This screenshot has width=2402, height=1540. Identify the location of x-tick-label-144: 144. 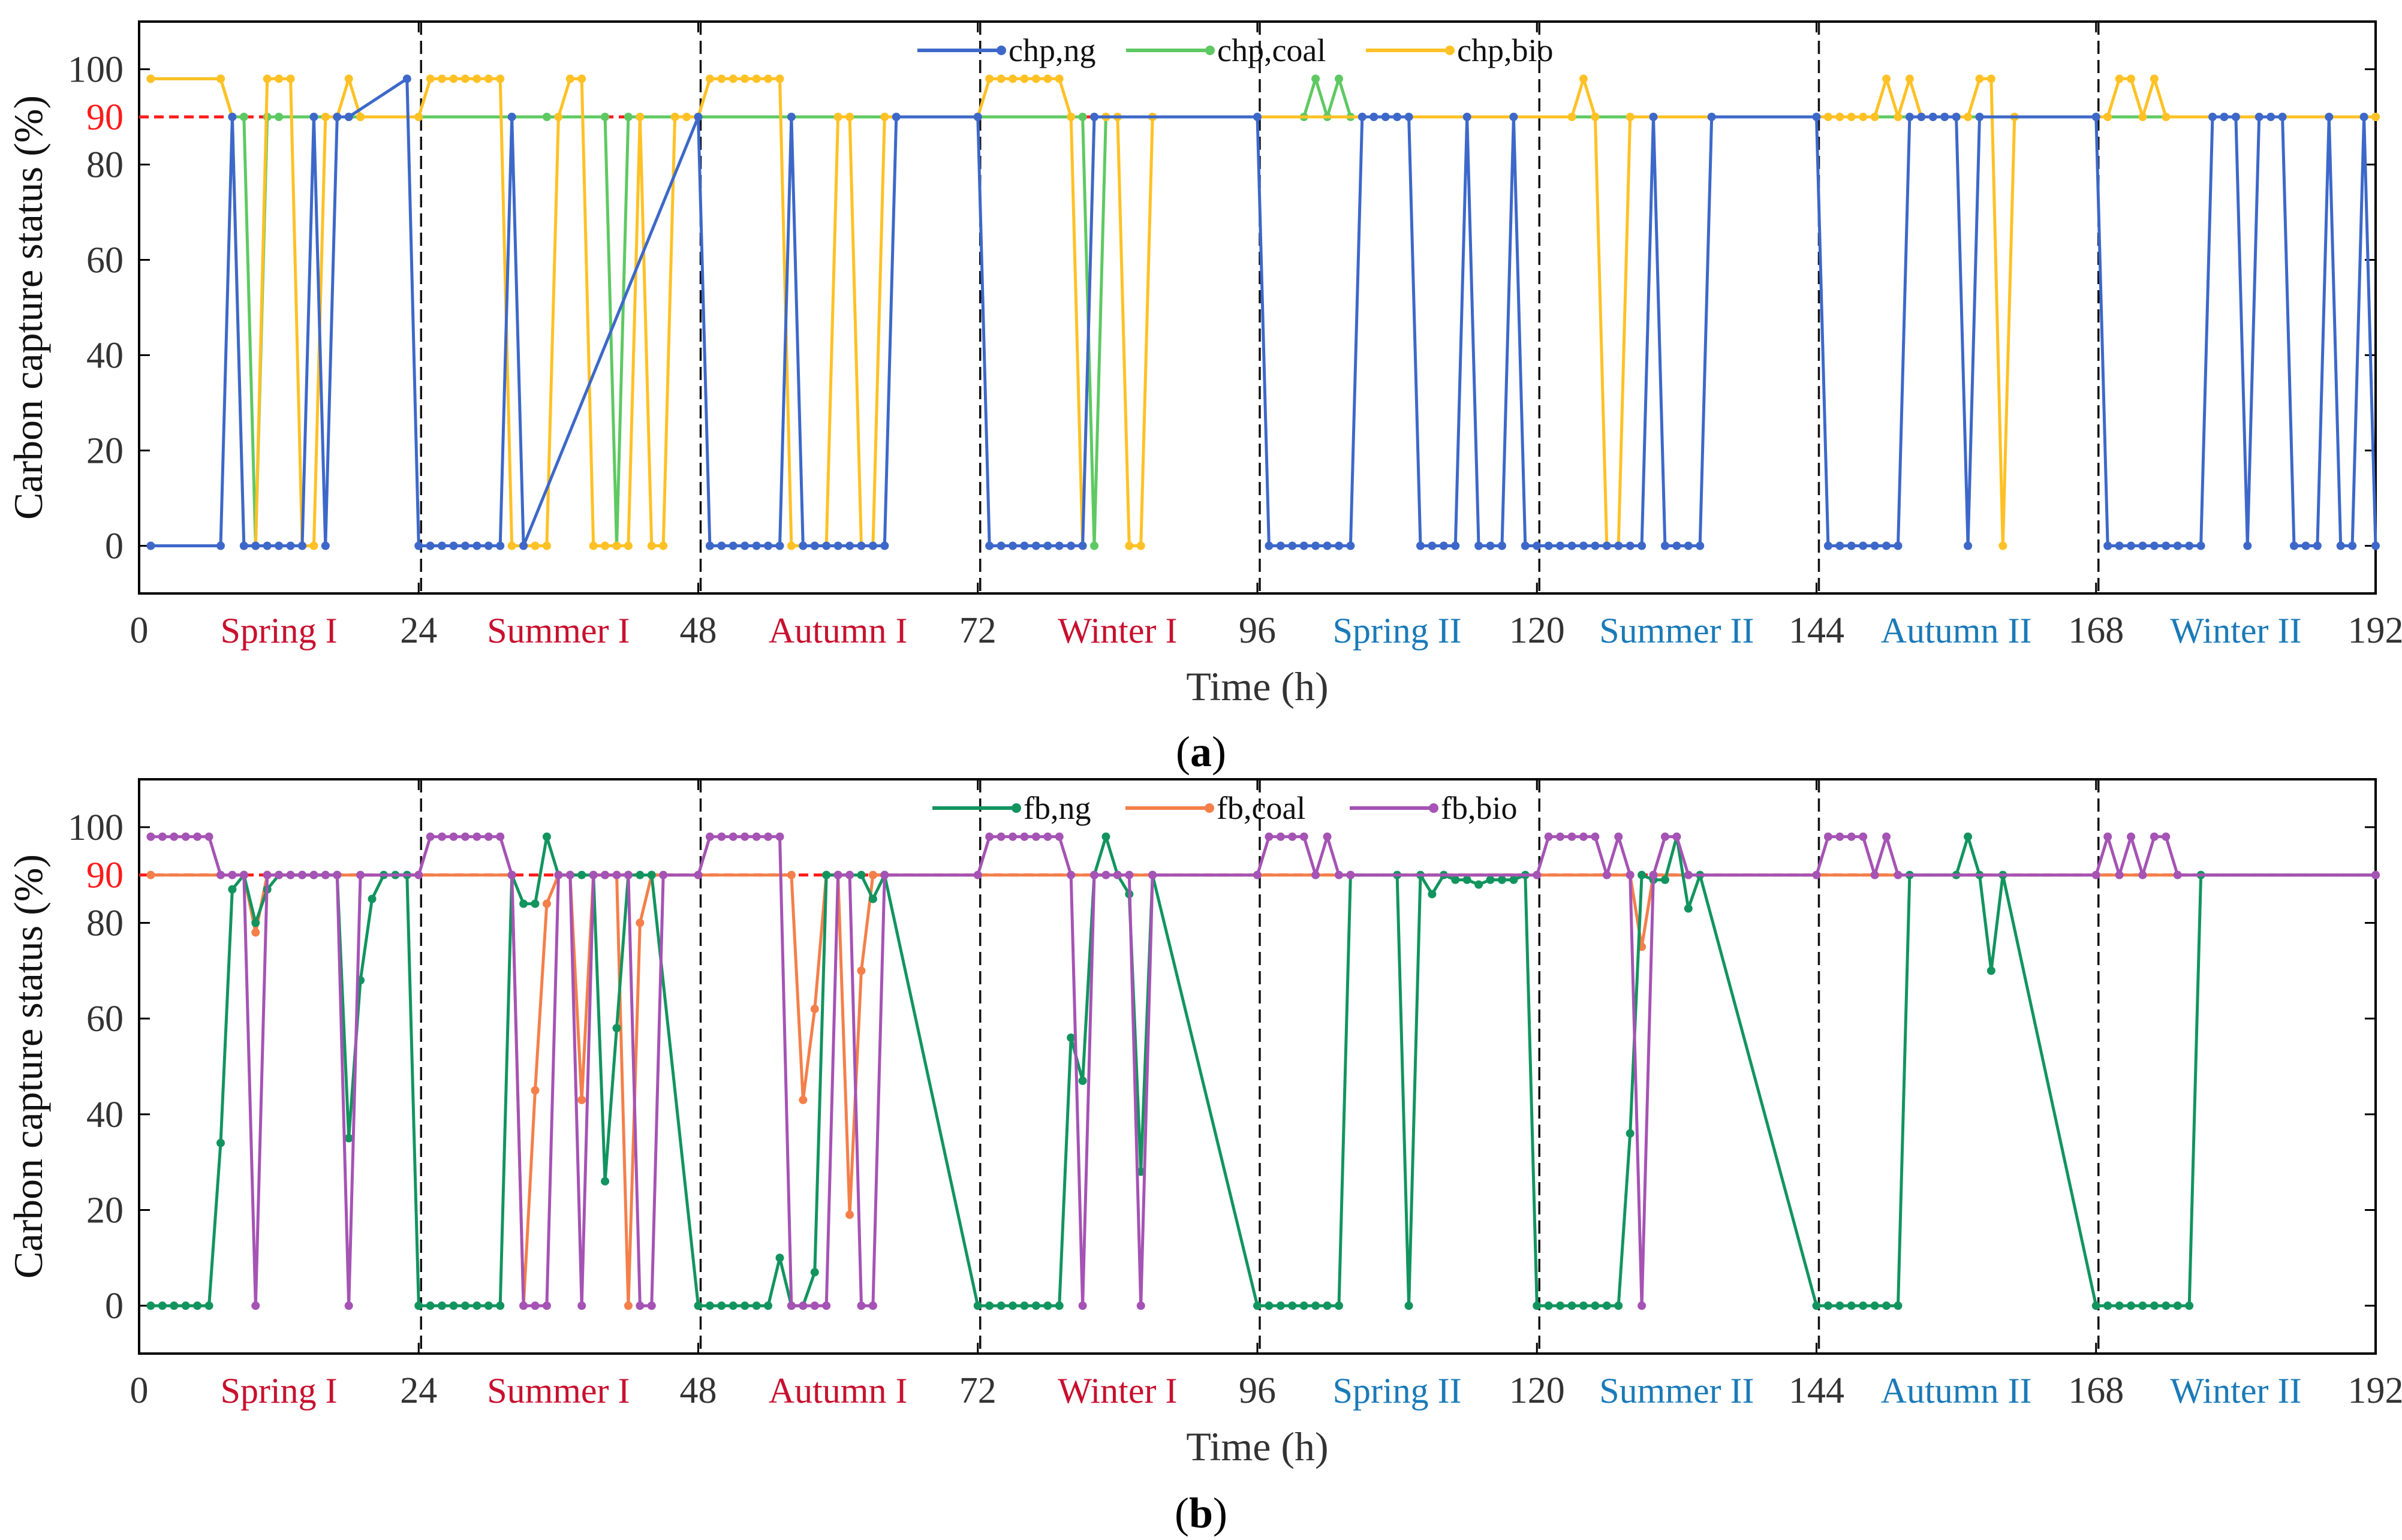
(1816, 1390).